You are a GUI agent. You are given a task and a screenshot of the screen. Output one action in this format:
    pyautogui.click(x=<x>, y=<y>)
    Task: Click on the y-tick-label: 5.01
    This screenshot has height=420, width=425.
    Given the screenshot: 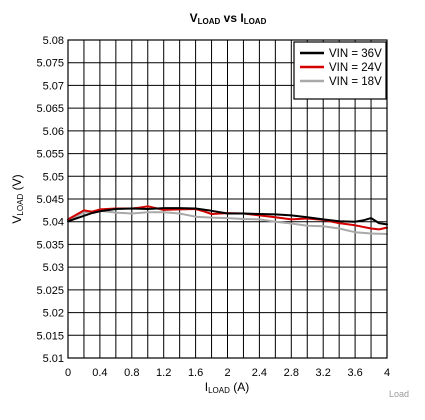 What is the action you would take?
    pyautogui.click(x=53, y=359)
    